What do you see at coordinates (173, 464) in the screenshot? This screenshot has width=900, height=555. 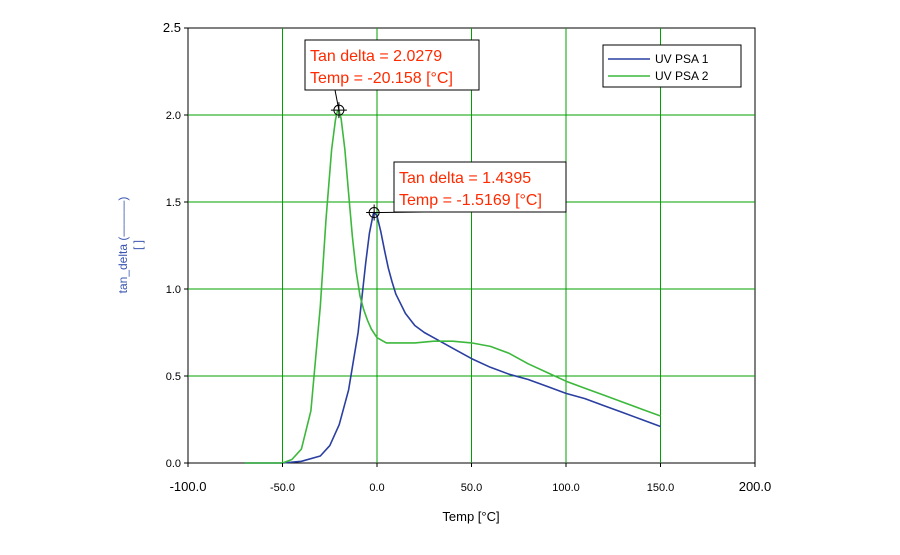 I see `y-tick-label: 0.0` at bounding box center [173, 464].